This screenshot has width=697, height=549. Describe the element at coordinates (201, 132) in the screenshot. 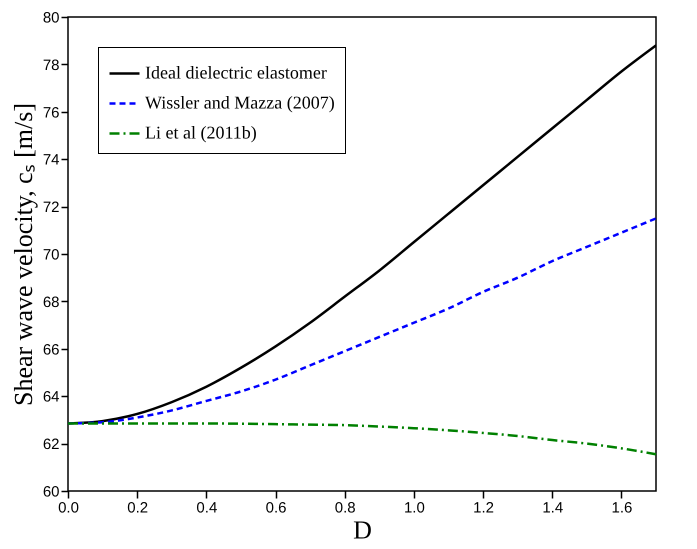

I see `legend-label: Li et al (2011b)` at that location.